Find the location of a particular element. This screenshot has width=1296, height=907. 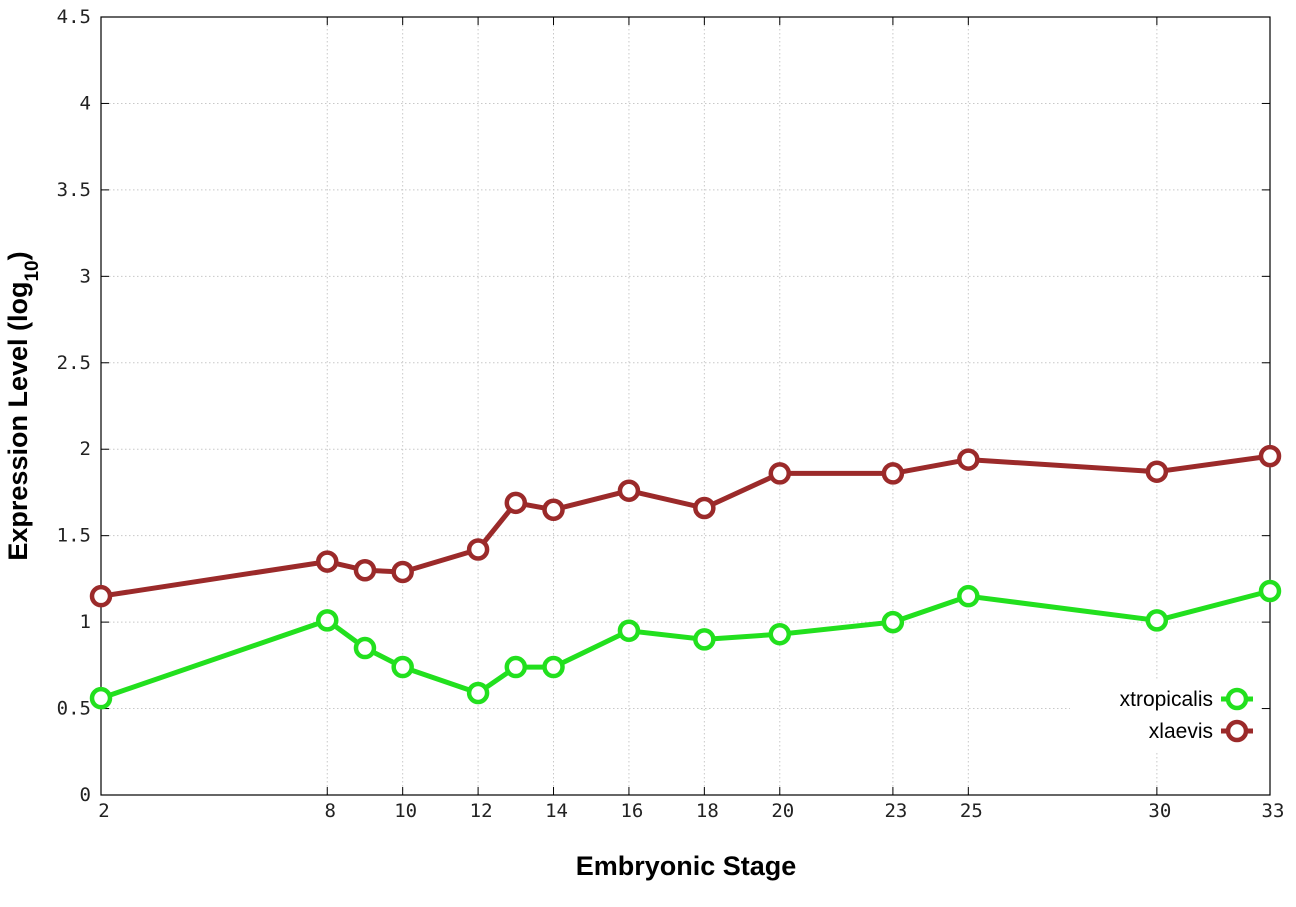

series-line is located at coordinates (685, 526).